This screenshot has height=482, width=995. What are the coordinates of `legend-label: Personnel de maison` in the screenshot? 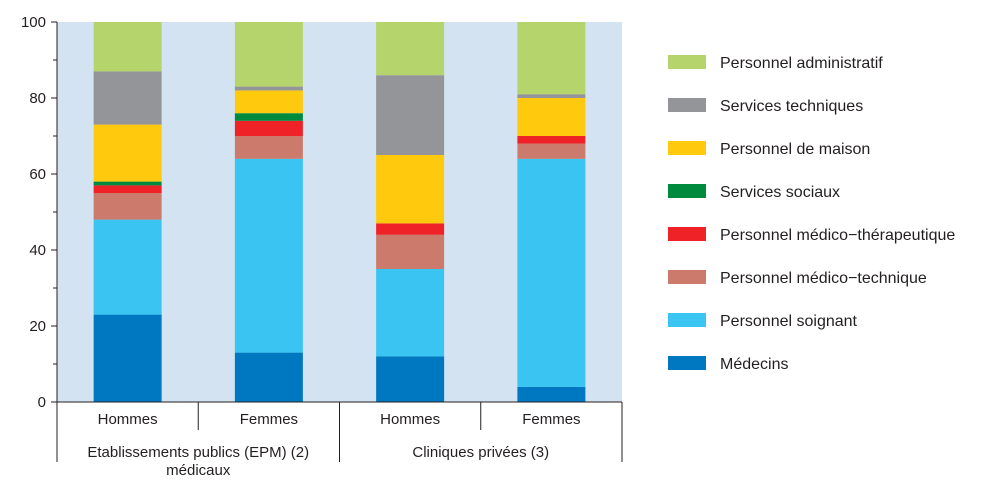 It's located at (795, 149).